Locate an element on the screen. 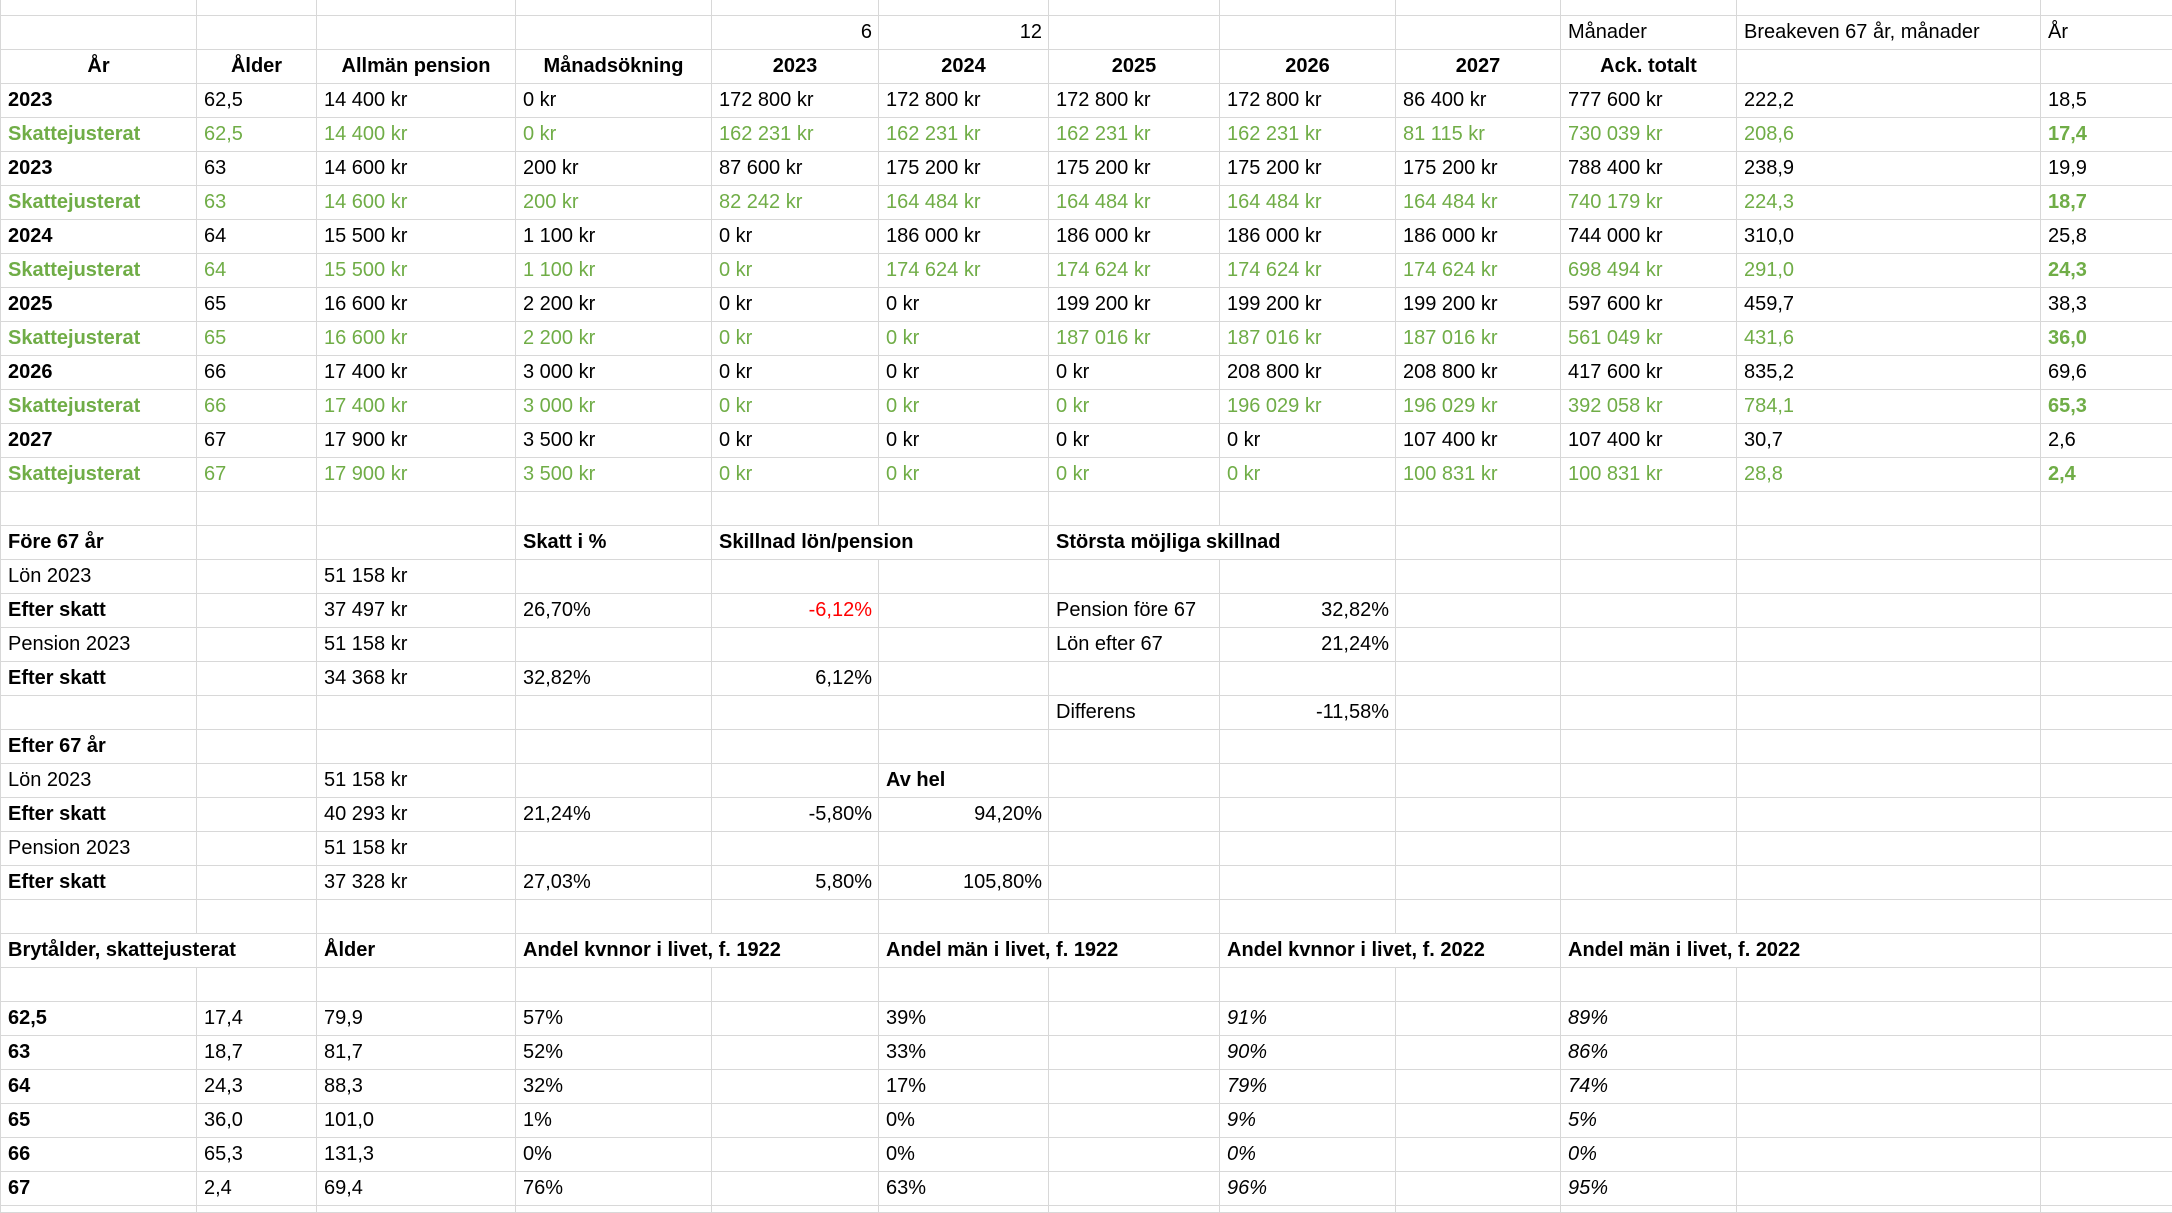  cell-J4: 730 039 kr is located at coordinates (1649, 134).